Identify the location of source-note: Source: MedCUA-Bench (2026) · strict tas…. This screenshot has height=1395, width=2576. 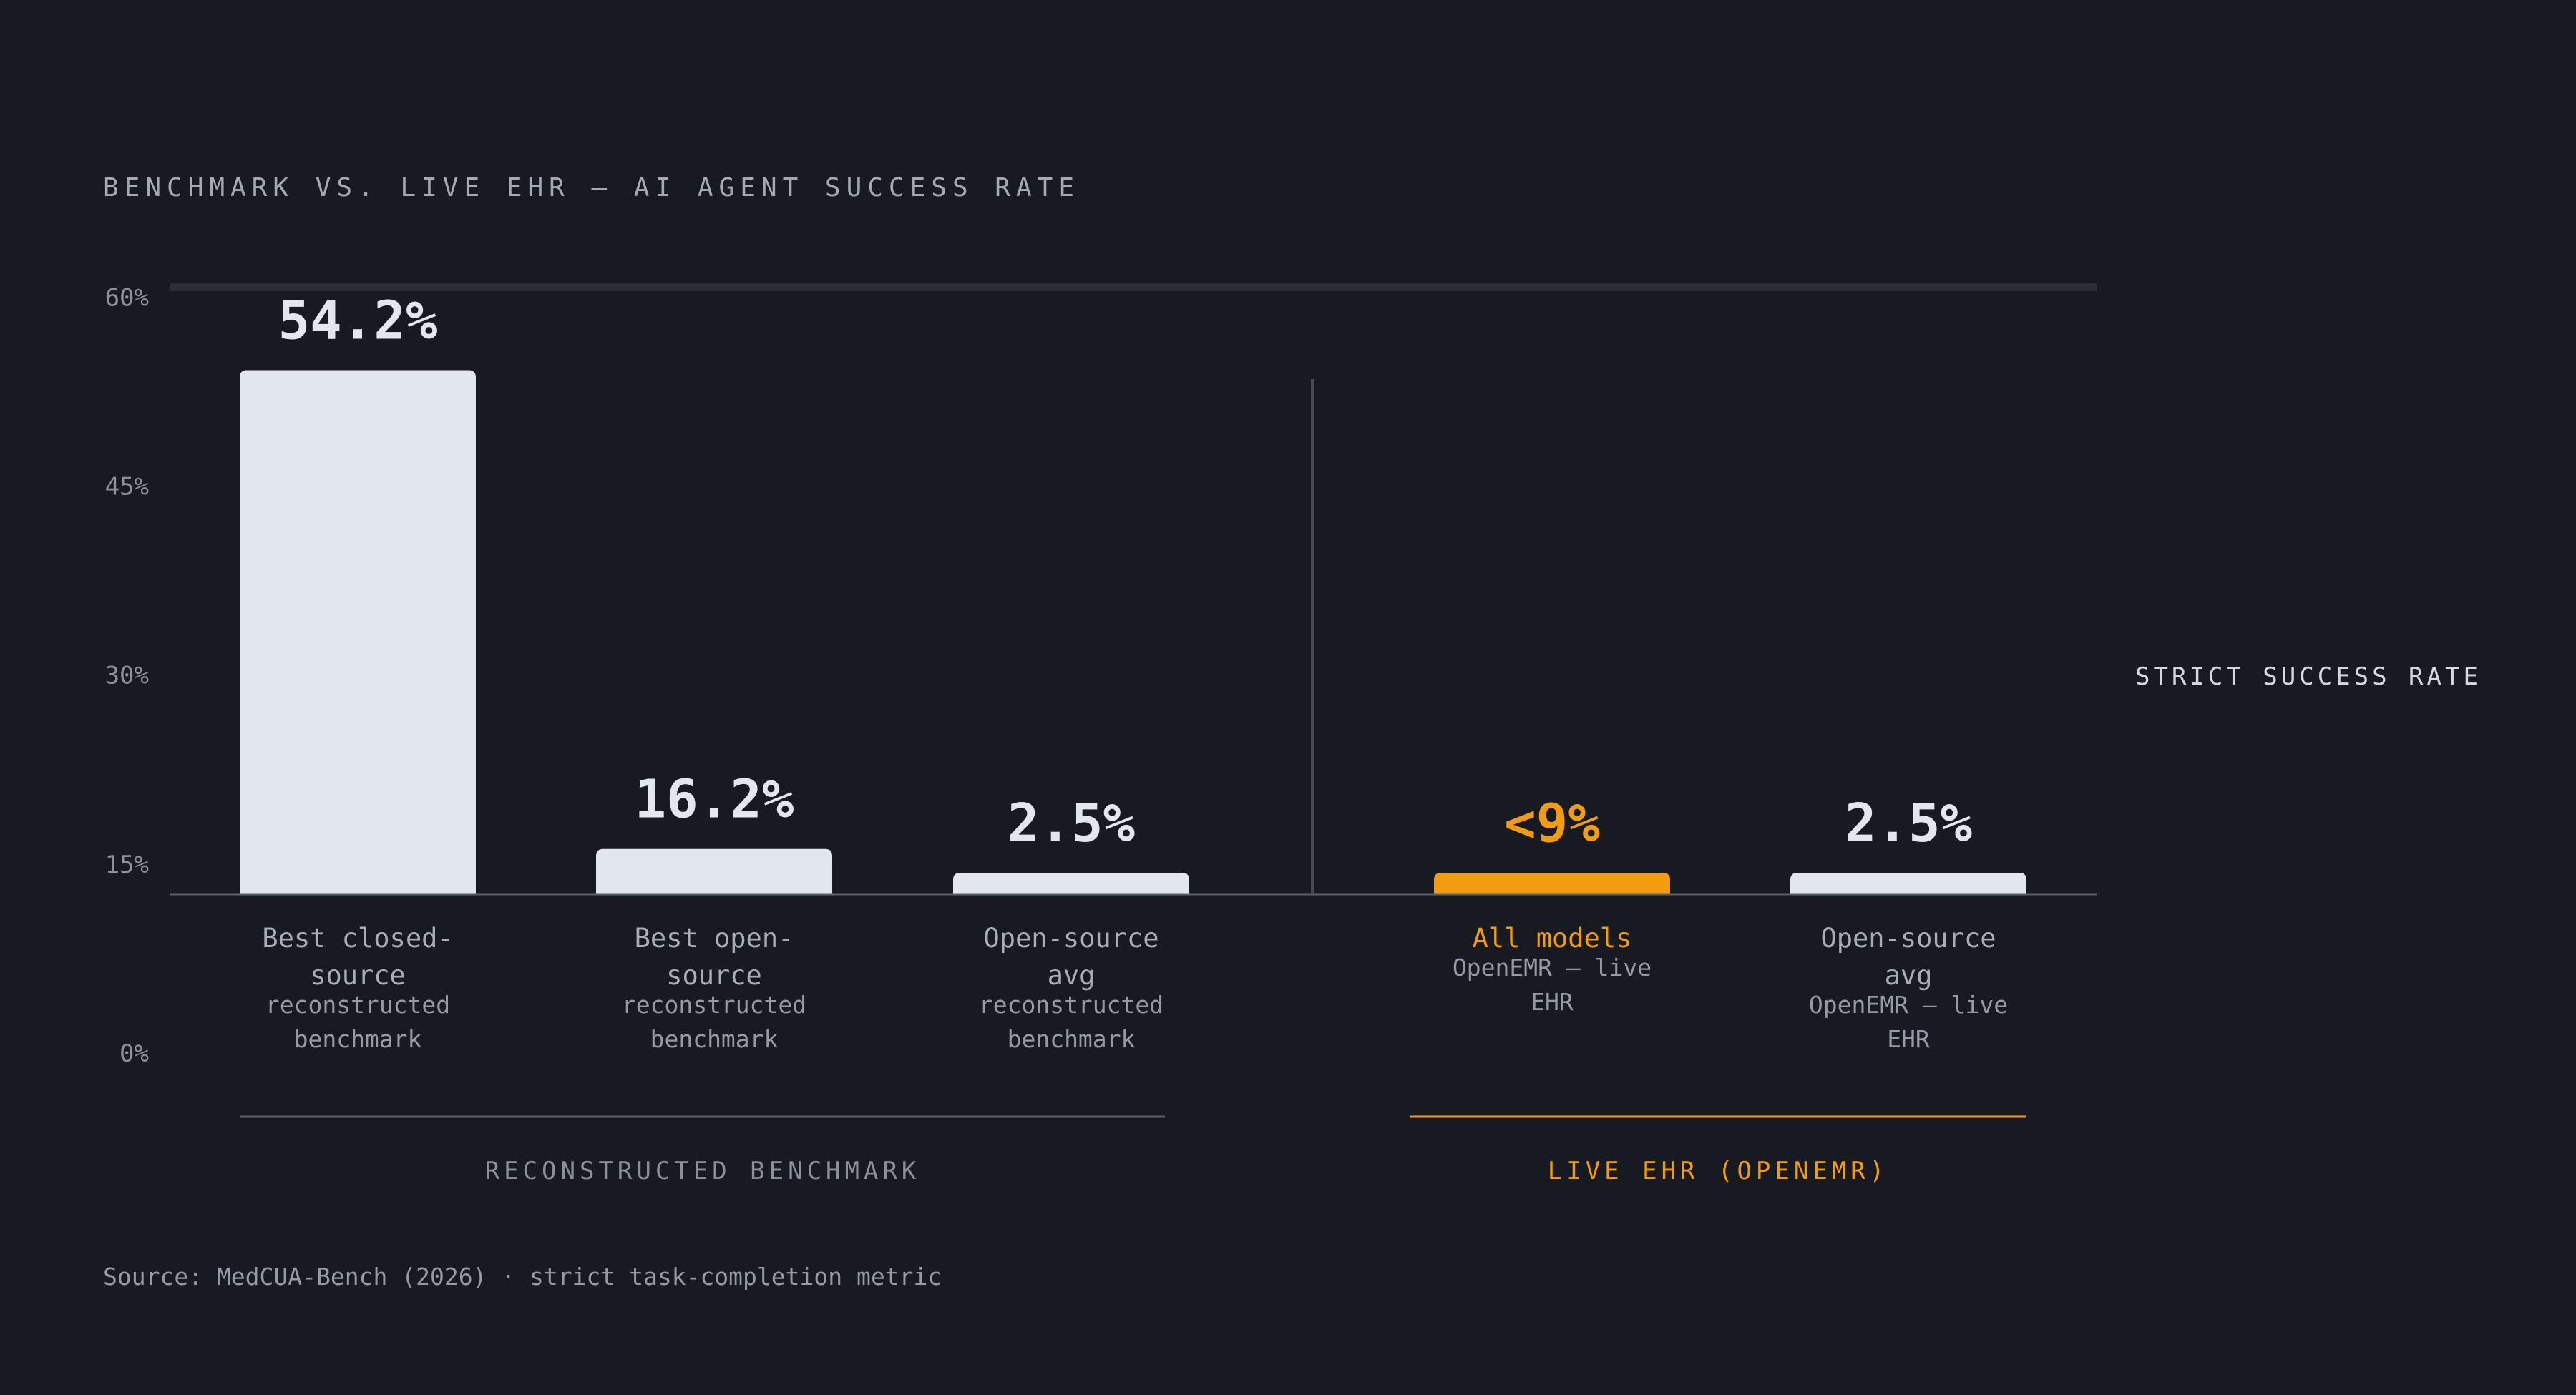
(522, 1277).